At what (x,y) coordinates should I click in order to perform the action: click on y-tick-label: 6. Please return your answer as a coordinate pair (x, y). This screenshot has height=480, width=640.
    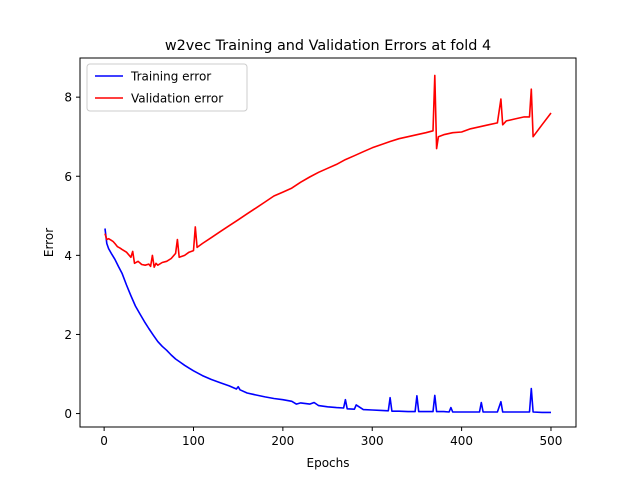
    Looking at the image, I should click on (68, 177).